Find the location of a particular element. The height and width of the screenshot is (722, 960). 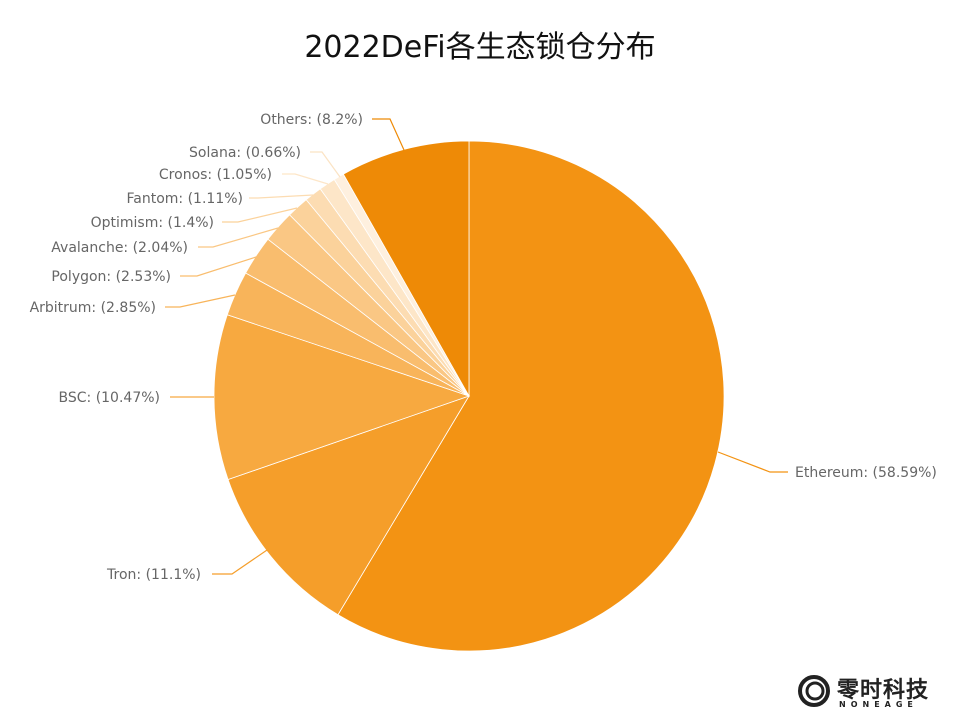

leader-line-optimism is located at coordinates (260, 215).